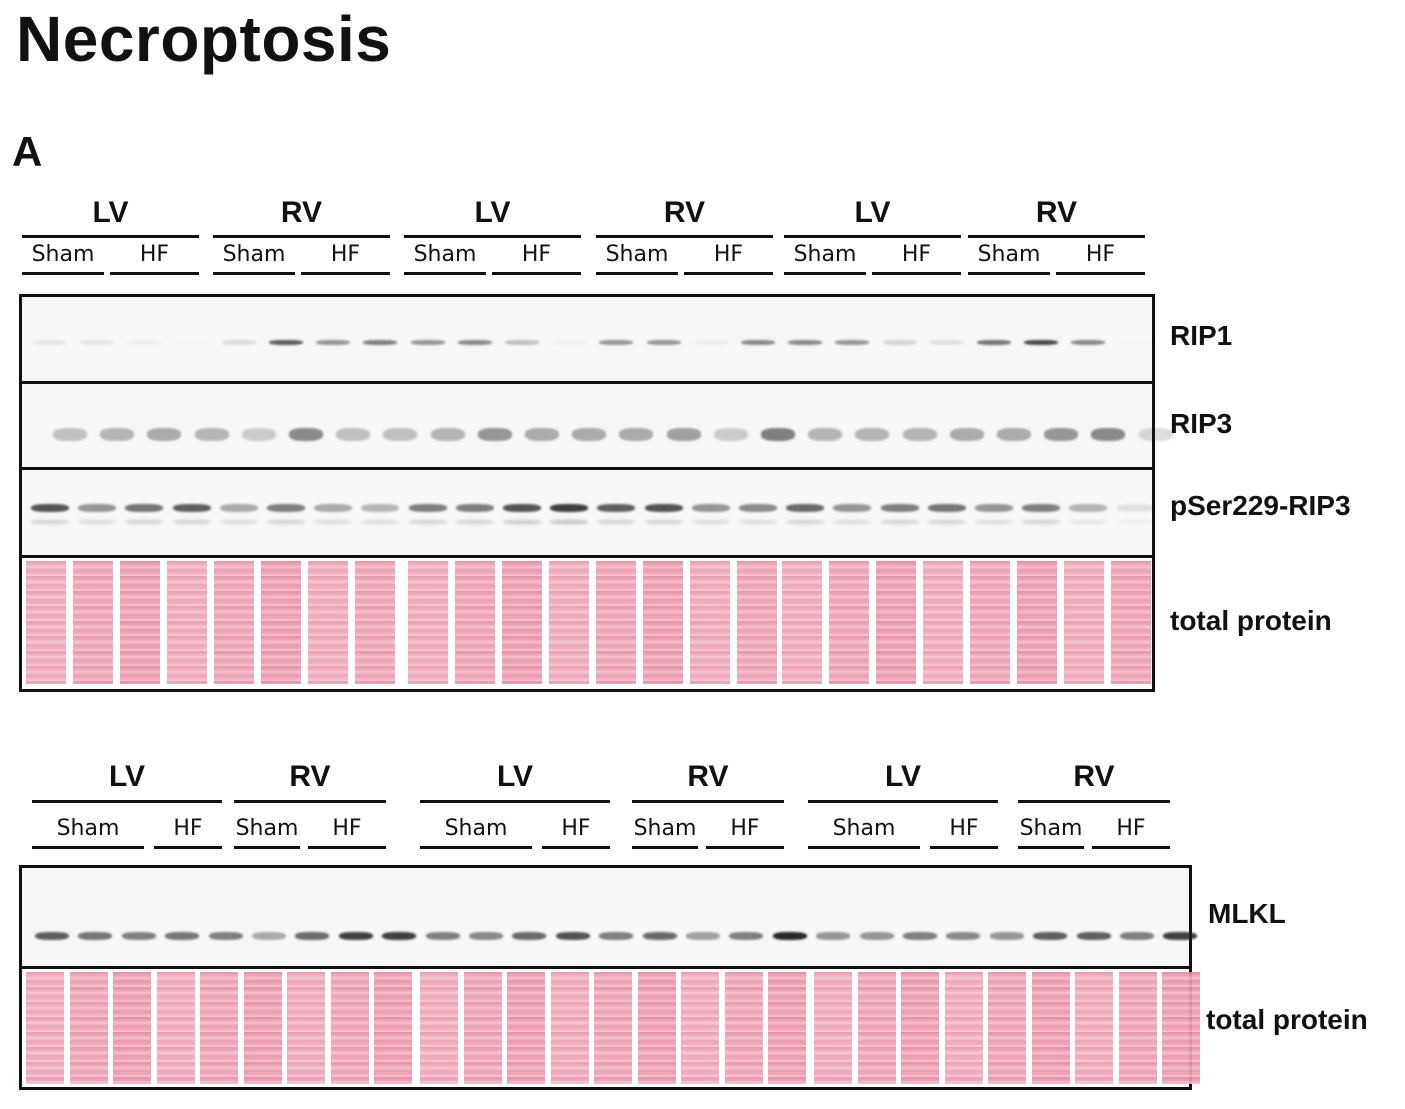  Describe the element at coordinates (587, 623) in the screenshot. I see `top-total-protein-stain` at that location.